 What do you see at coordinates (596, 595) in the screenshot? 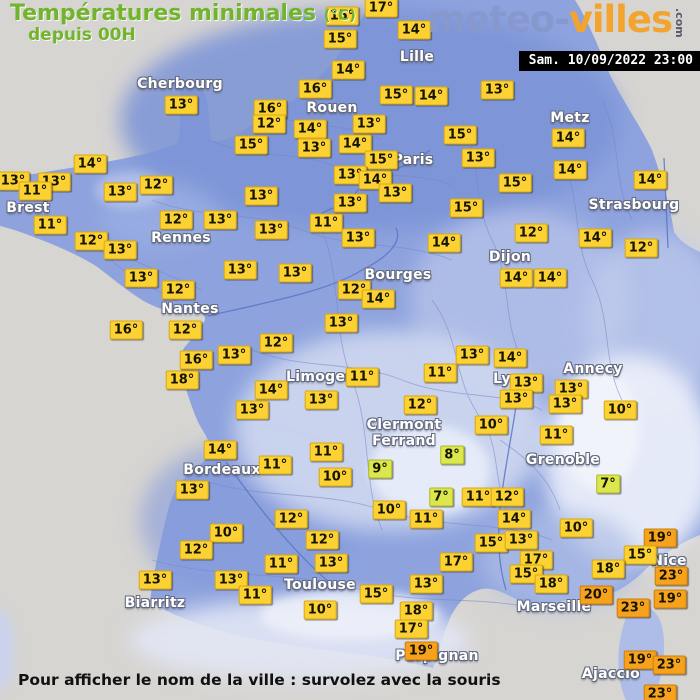
I see `temp-badge: 20°` at bounding box center [596, 595].